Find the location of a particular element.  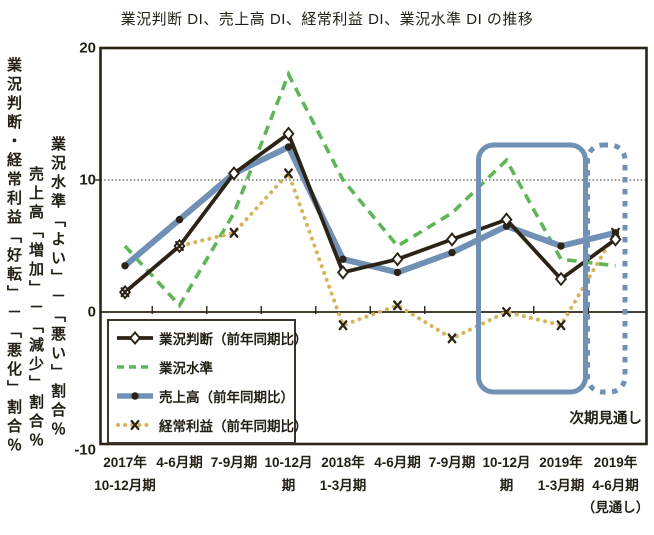

y-unit-label-uriagedaka: 売上高「増加」－「減少」割合％ is located at coordinates (35, 308).